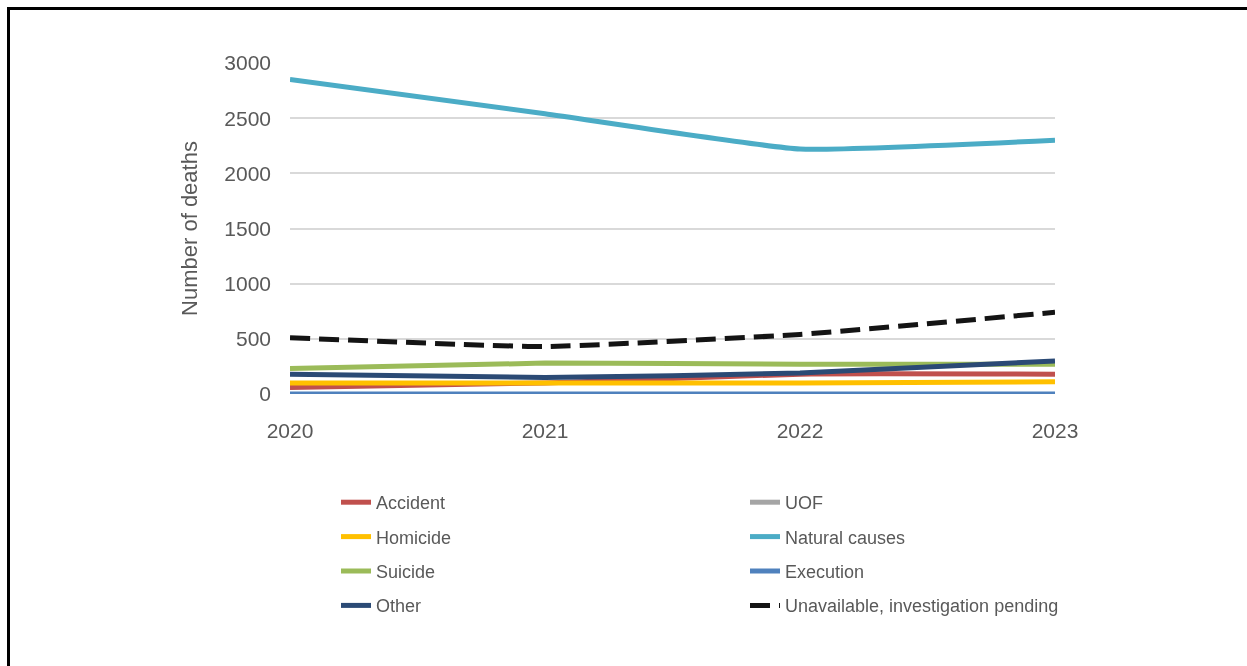  I want to click on legend-label: Suicide, so click(406, 572).